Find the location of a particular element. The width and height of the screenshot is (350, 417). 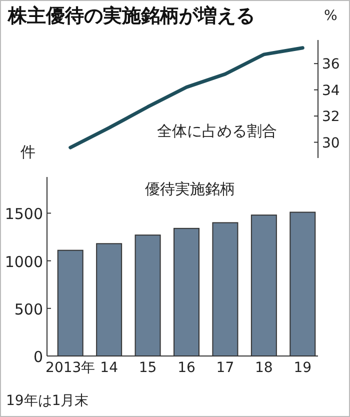

y-tick-label: 32 is located at coordinates (331, 117).